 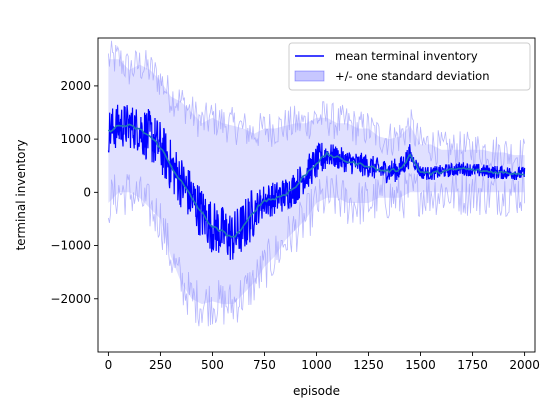 I want to click on x-tick-label: 1500, so click(x=420, y=365).